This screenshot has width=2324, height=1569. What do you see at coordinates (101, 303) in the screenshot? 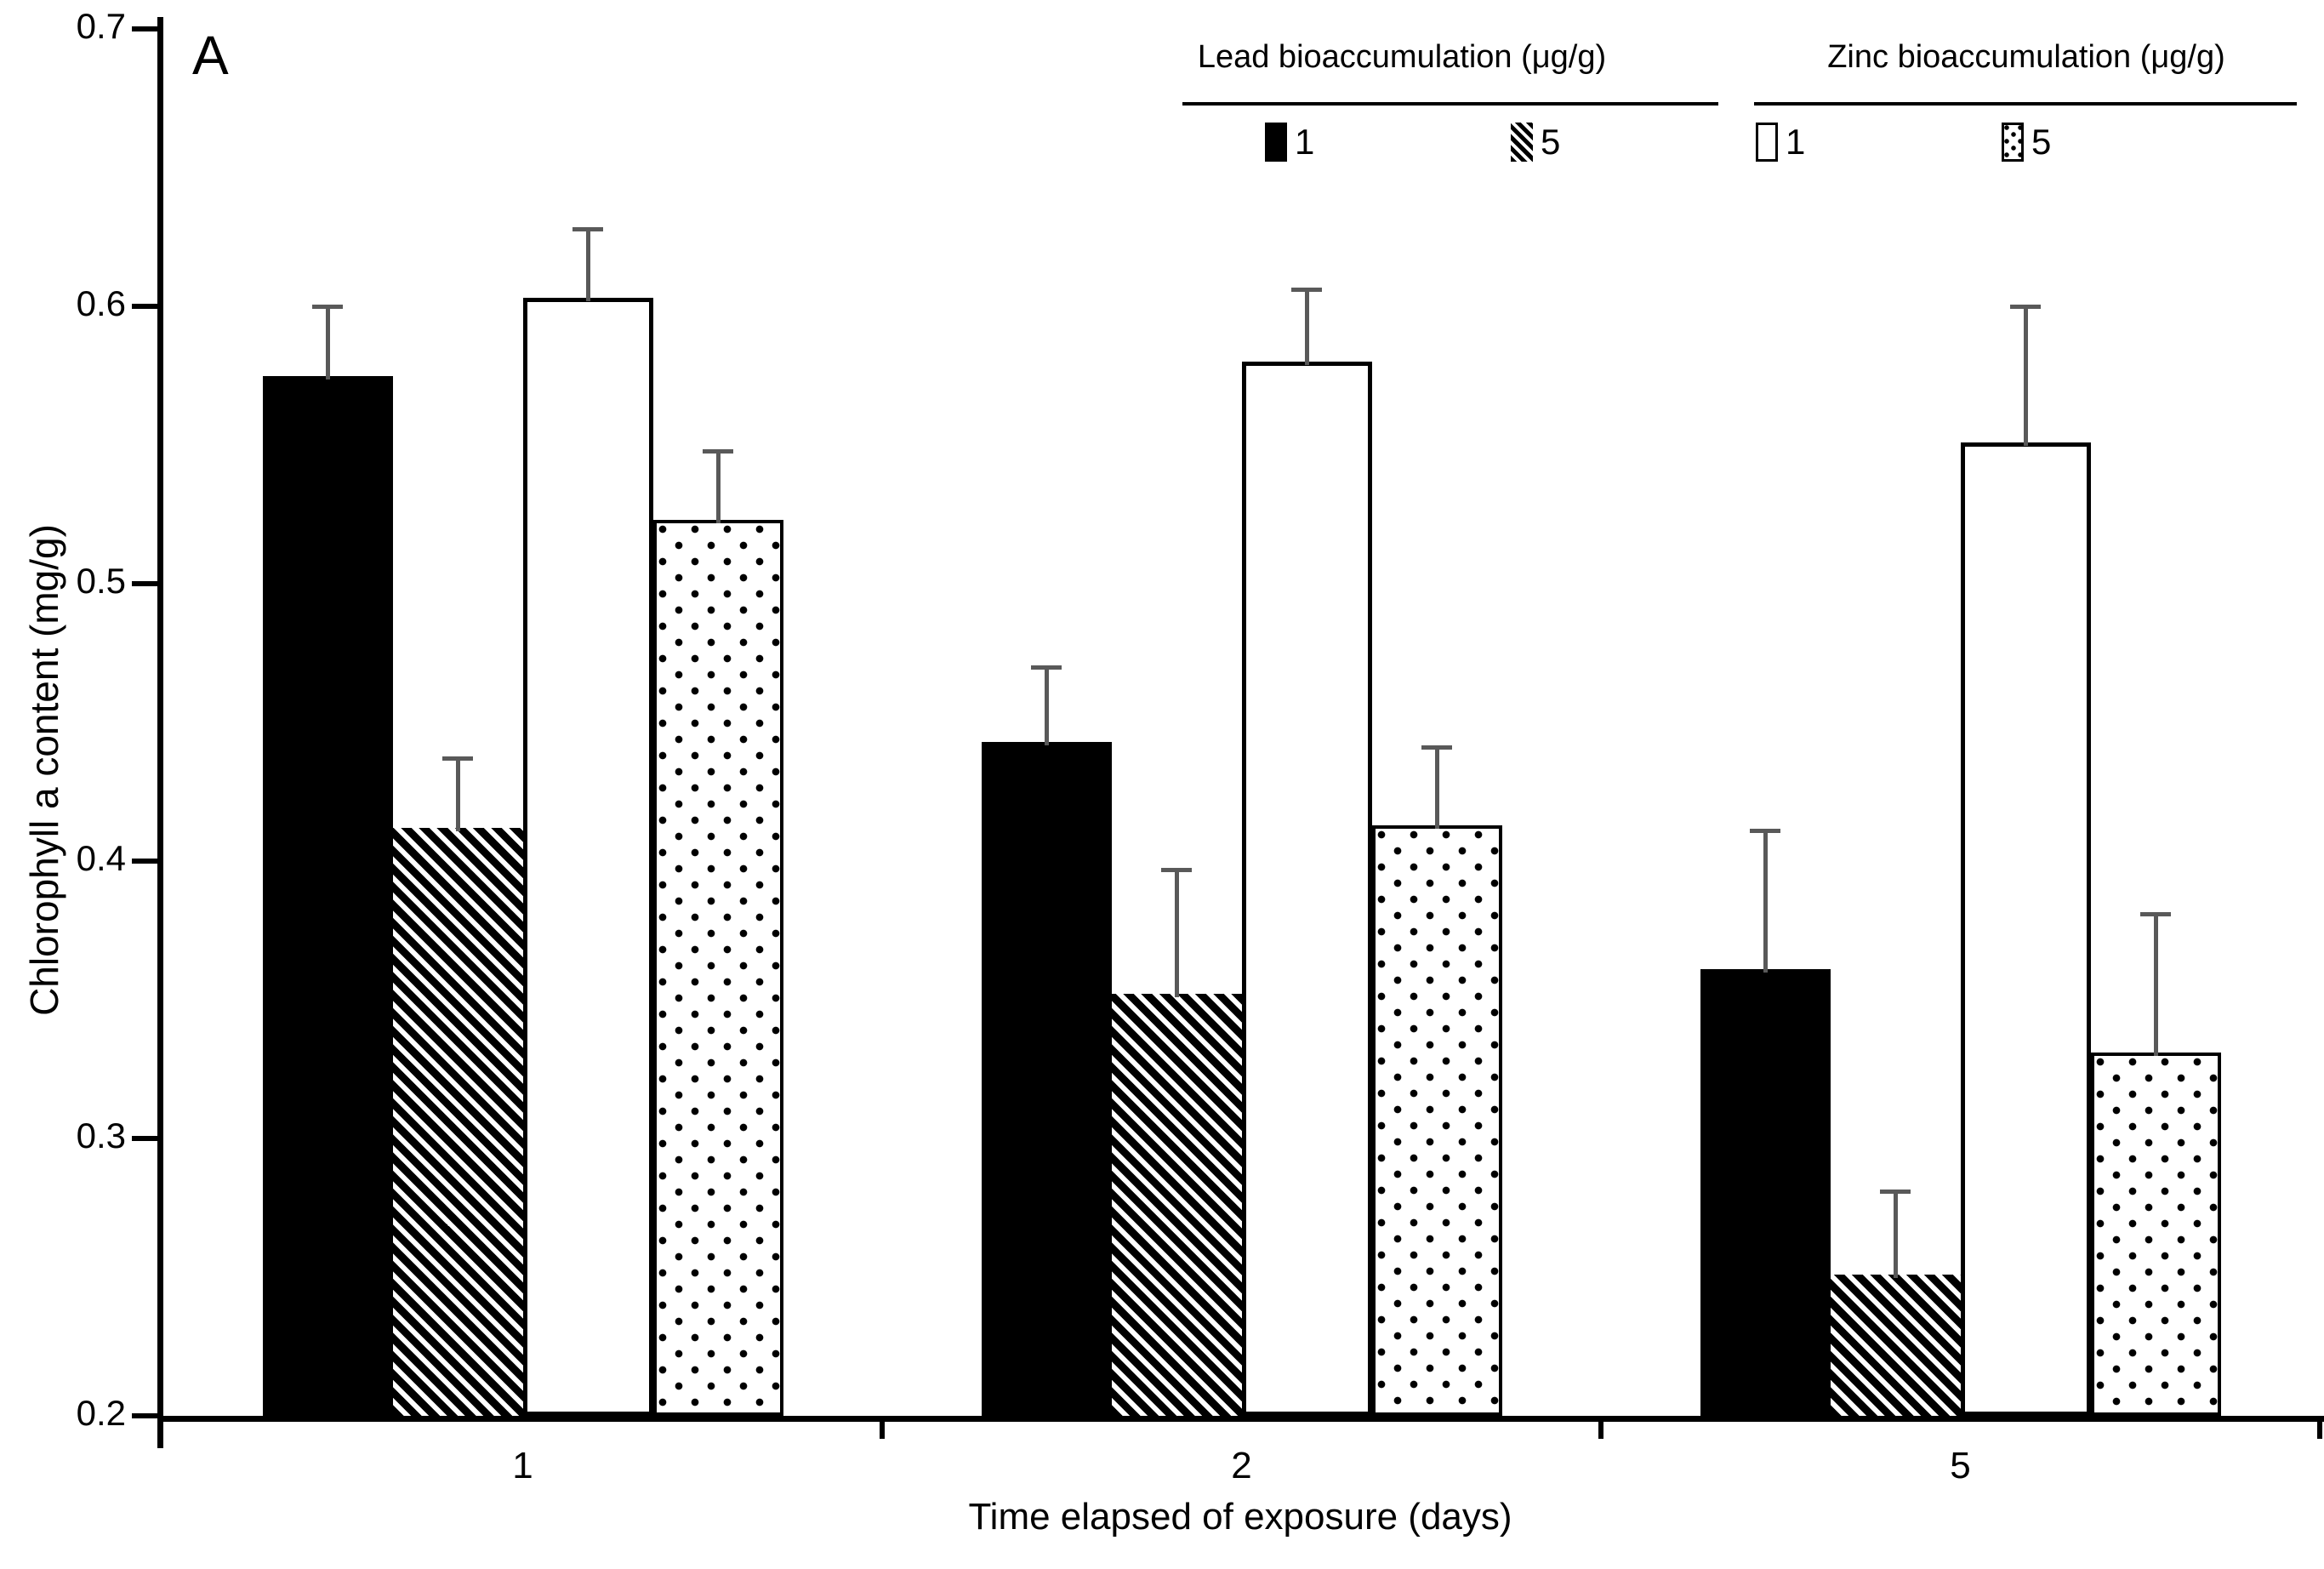
I see `y-tick-label: 0.6` at bounding box center [101, 303].